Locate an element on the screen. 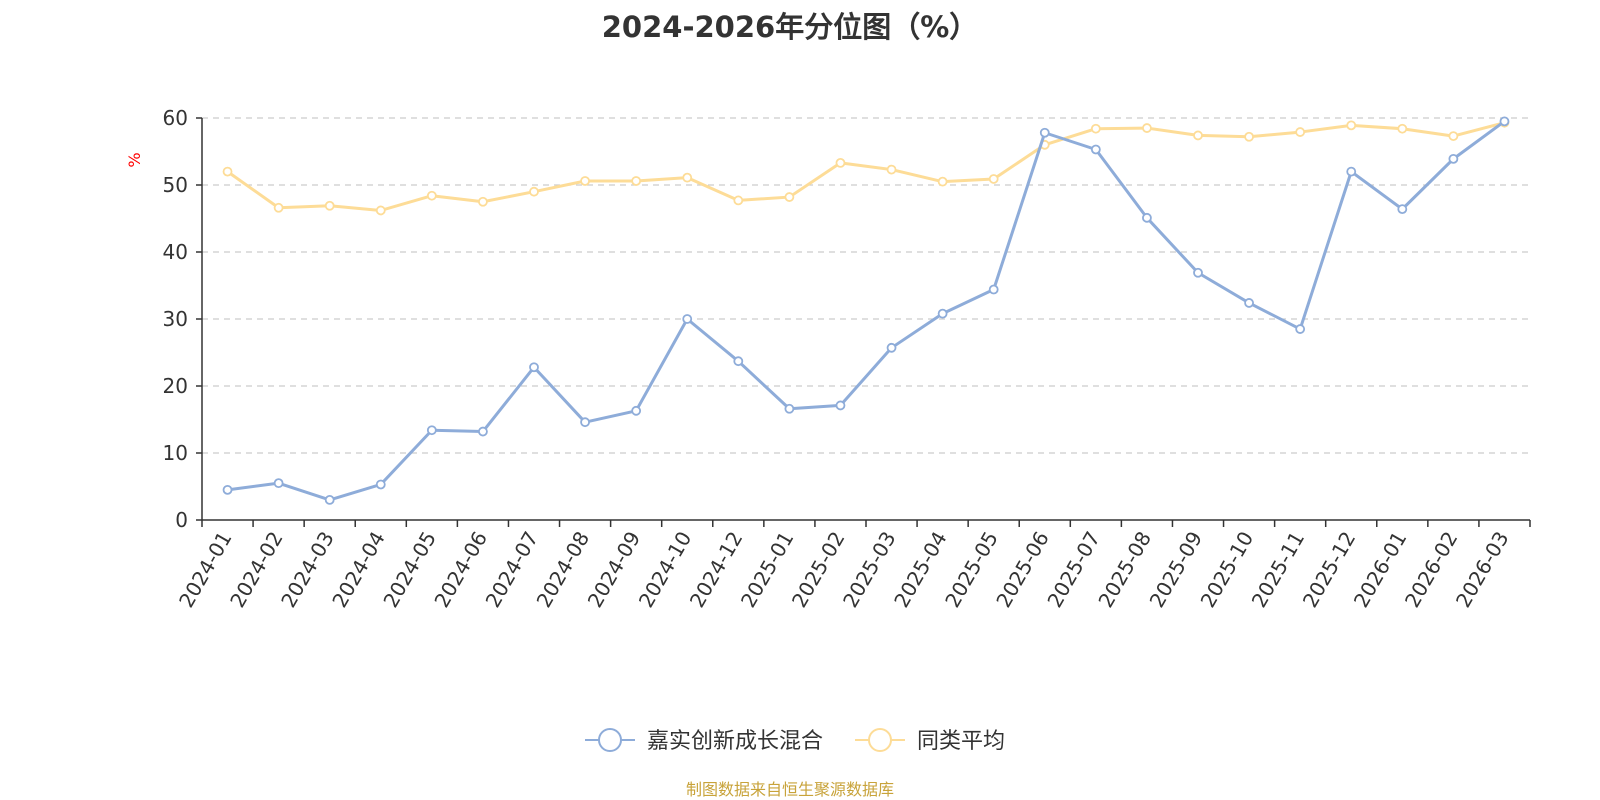 This screenshot has width=1600, height=800. source-note: 制图数据来自恒生聚源数据库 is located at coordinates (789, 789).